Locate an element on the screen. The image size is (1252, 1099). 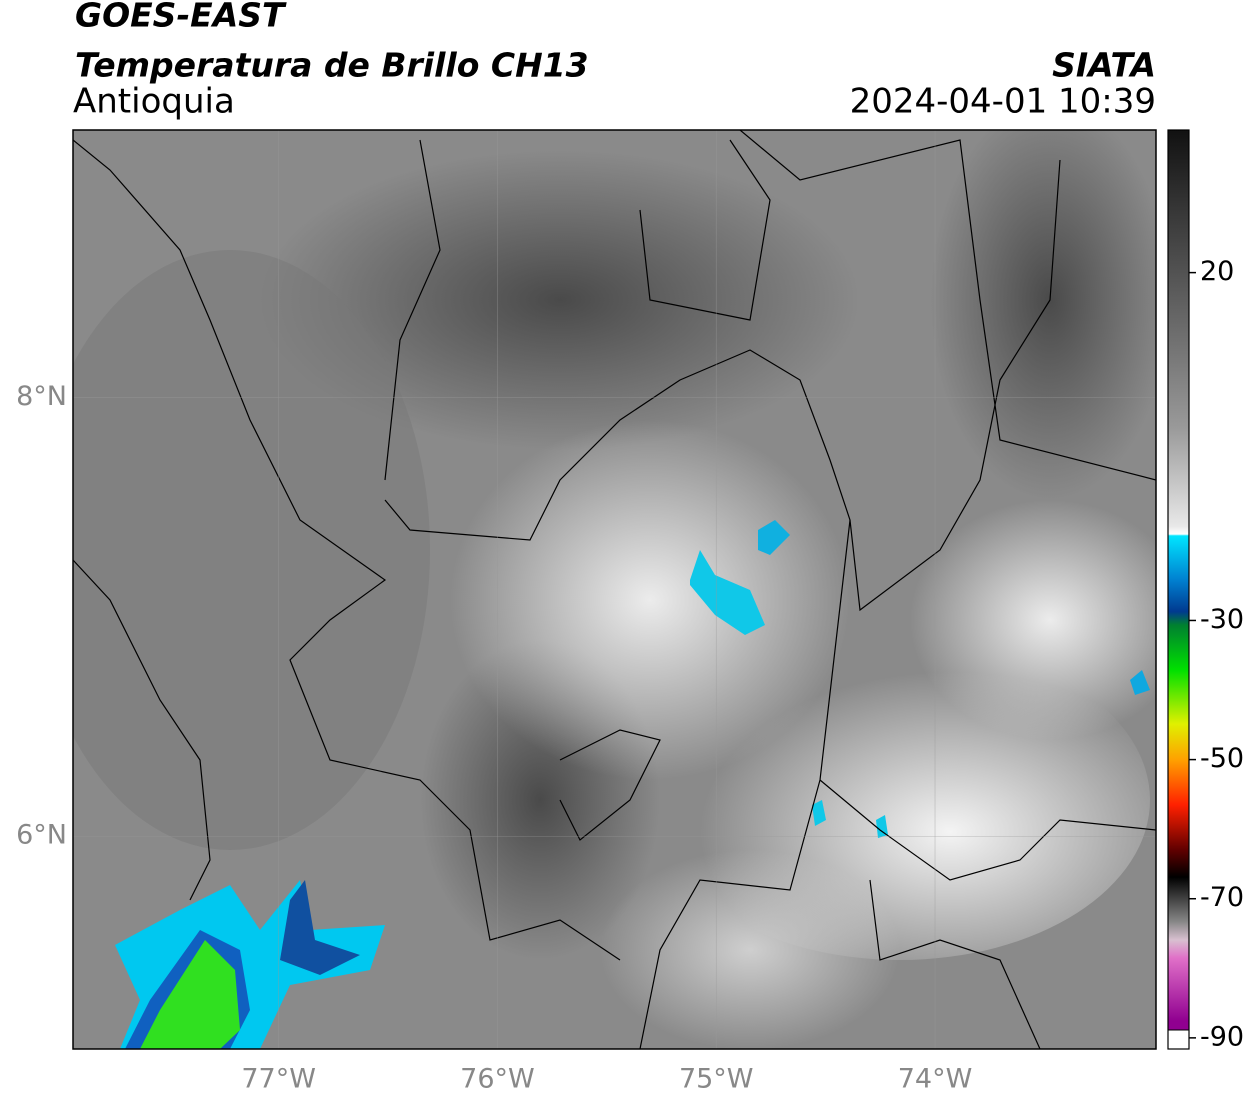
x-tick-label: 74°W is located at coordinates (935, 1079).